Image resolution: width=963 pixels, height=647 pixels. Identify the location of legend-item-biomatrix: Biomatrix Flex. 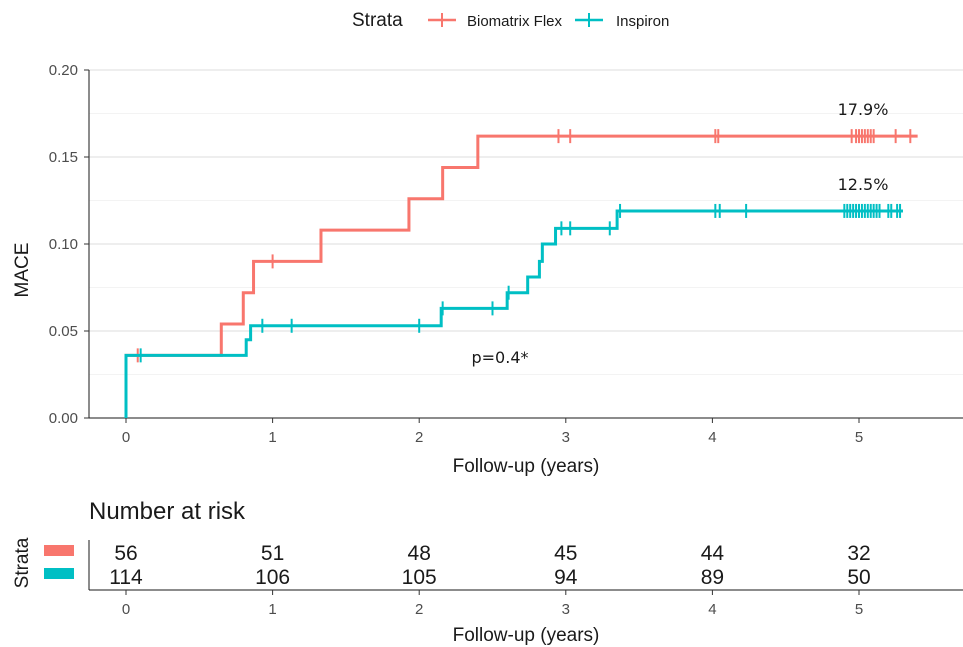
(495, 21).